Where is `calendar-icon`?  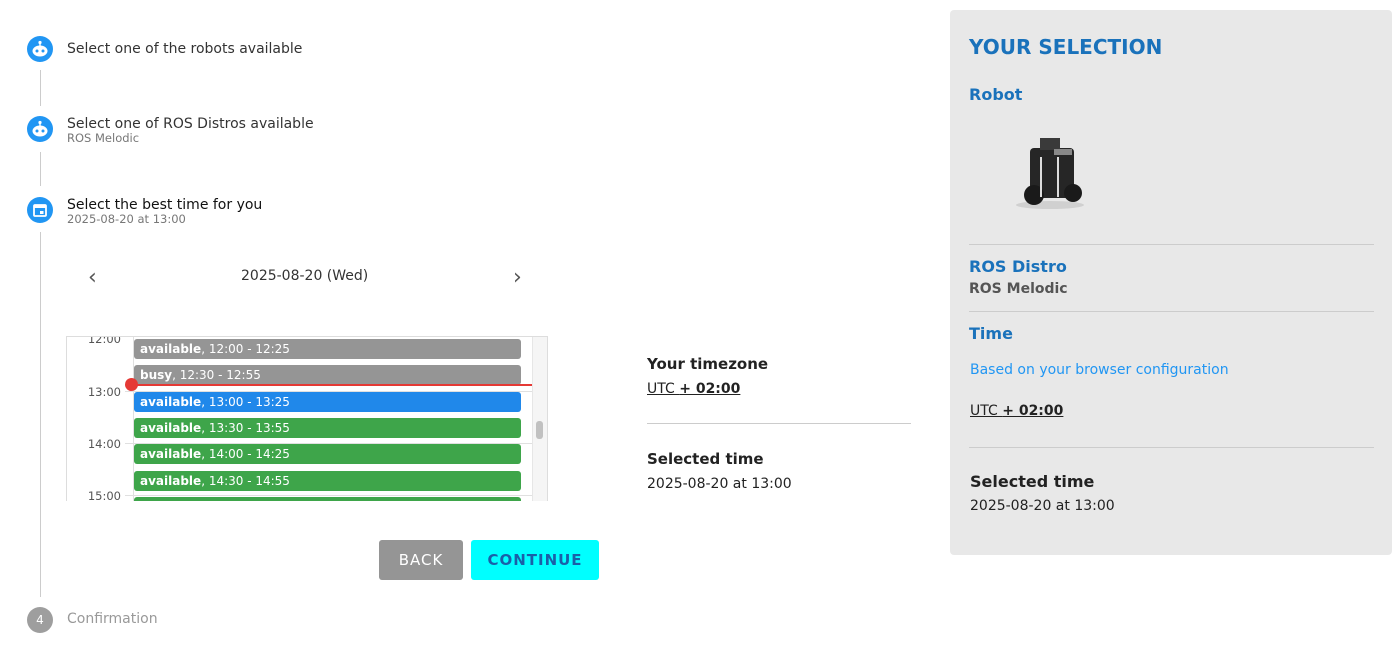 calendar-icon is located at coordinates (40, 210).